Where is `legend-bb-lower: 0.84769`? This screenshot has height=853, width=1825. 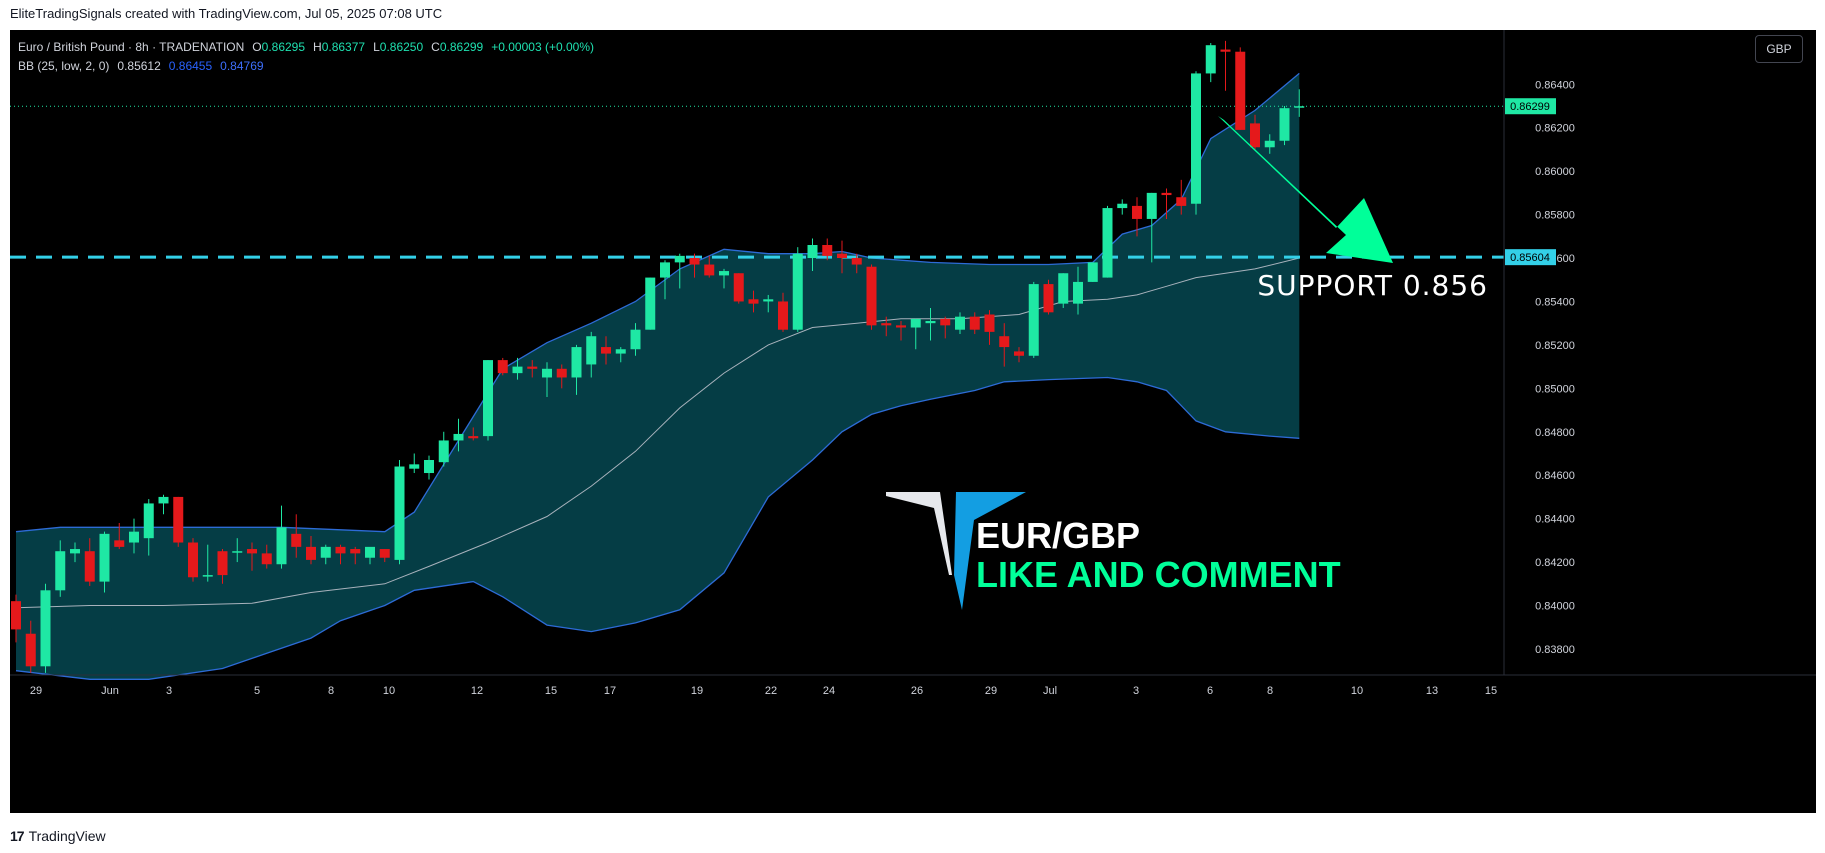 legend-bb-lower: 0.84769 is located at coordinates (242, 66).